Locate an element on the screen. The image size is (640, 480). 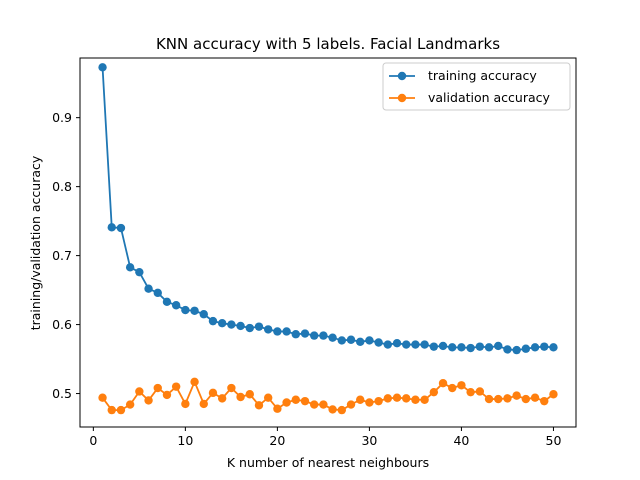
y-tick-label: 0.5 is located at coordinates (62, 393).